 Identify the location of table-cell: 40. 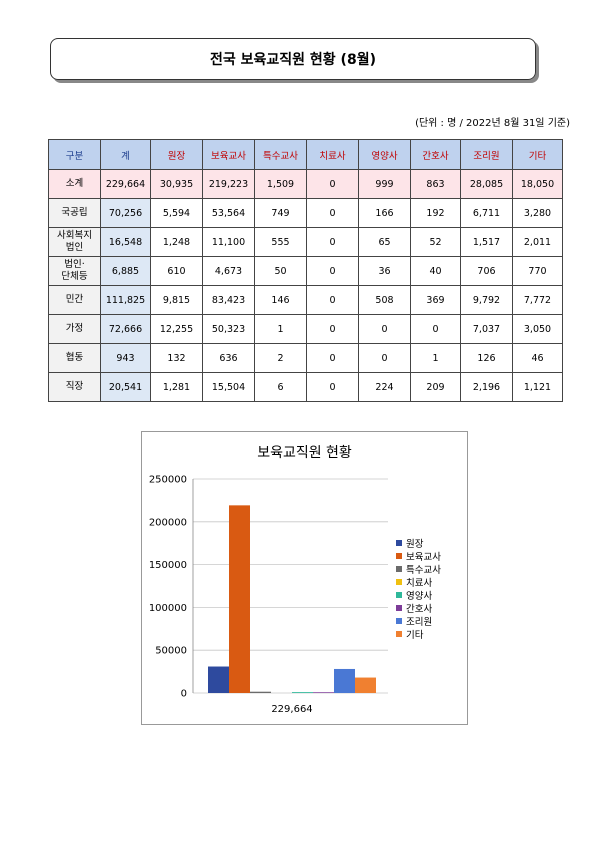
(435, 271).